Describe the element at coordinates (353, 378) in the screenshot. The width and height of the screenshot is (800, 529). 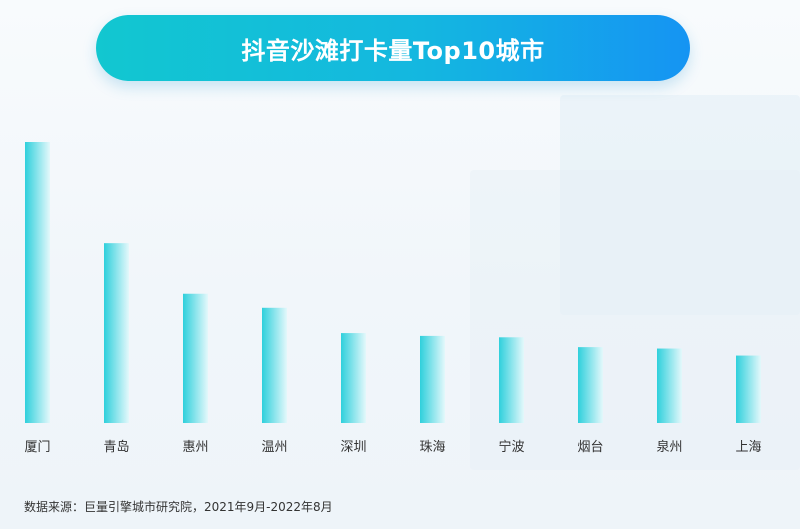
I see `bar-深圳` at that location.